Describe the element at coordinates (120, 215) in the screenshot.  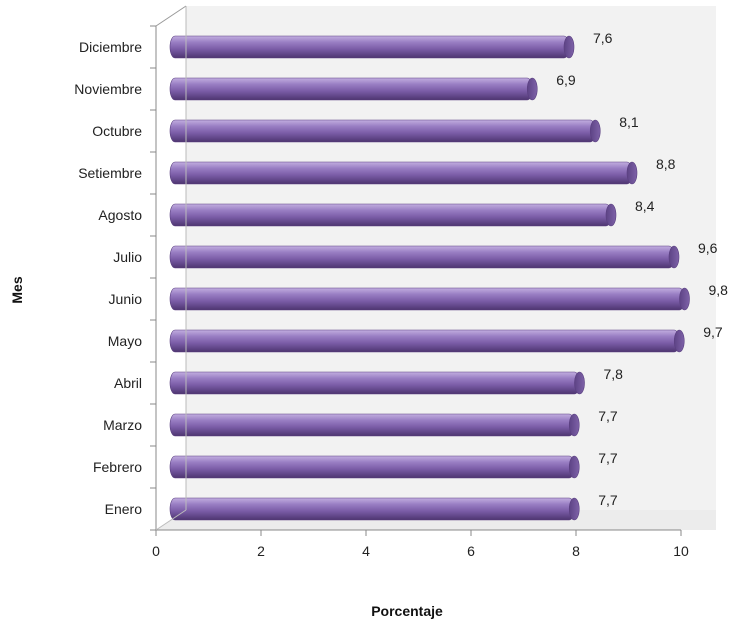
I see `y-tick-label: Agosto` at that location.